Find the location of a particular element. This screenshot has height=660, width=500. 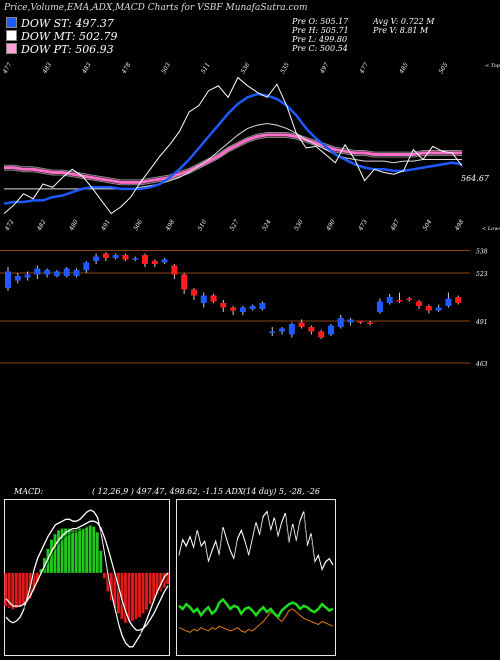

low-label: 473 is located at coordinates (363, 225).